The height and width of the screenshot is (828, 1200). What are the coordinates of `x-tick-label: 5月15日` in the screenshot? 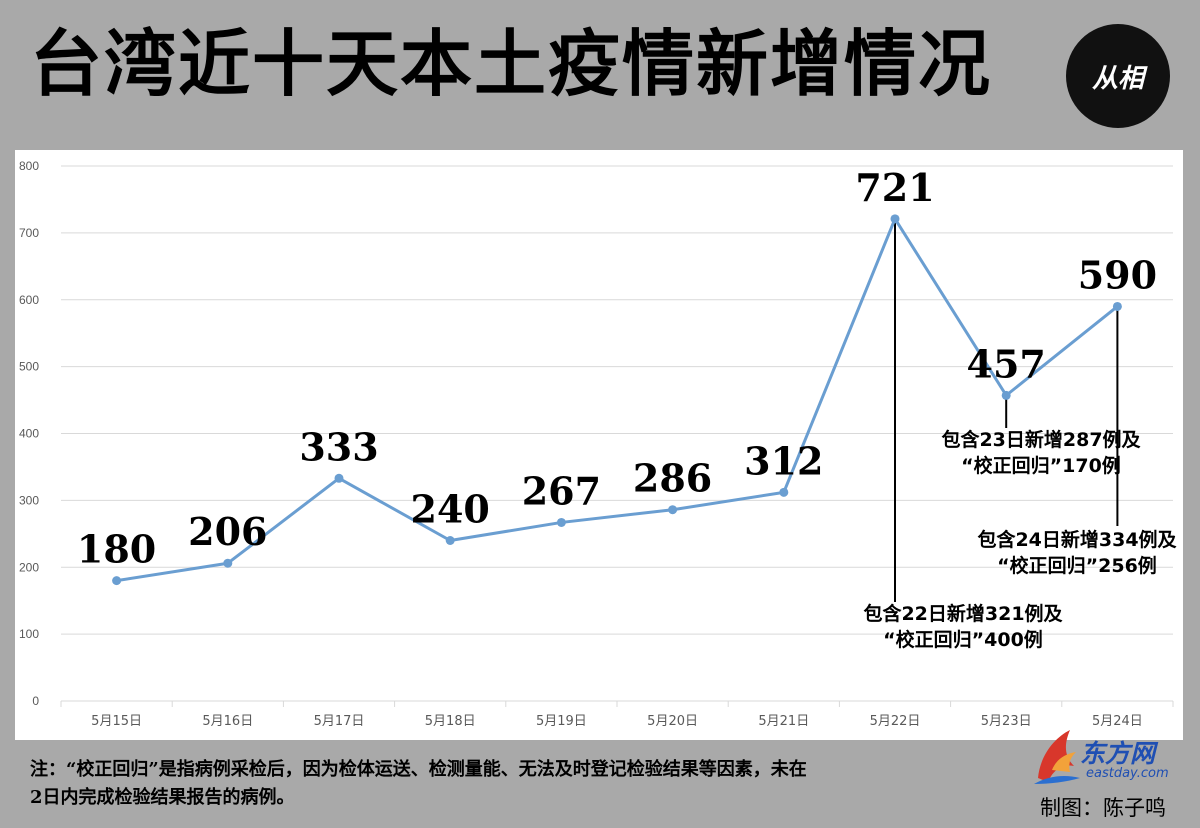 It's located at (116, 721).